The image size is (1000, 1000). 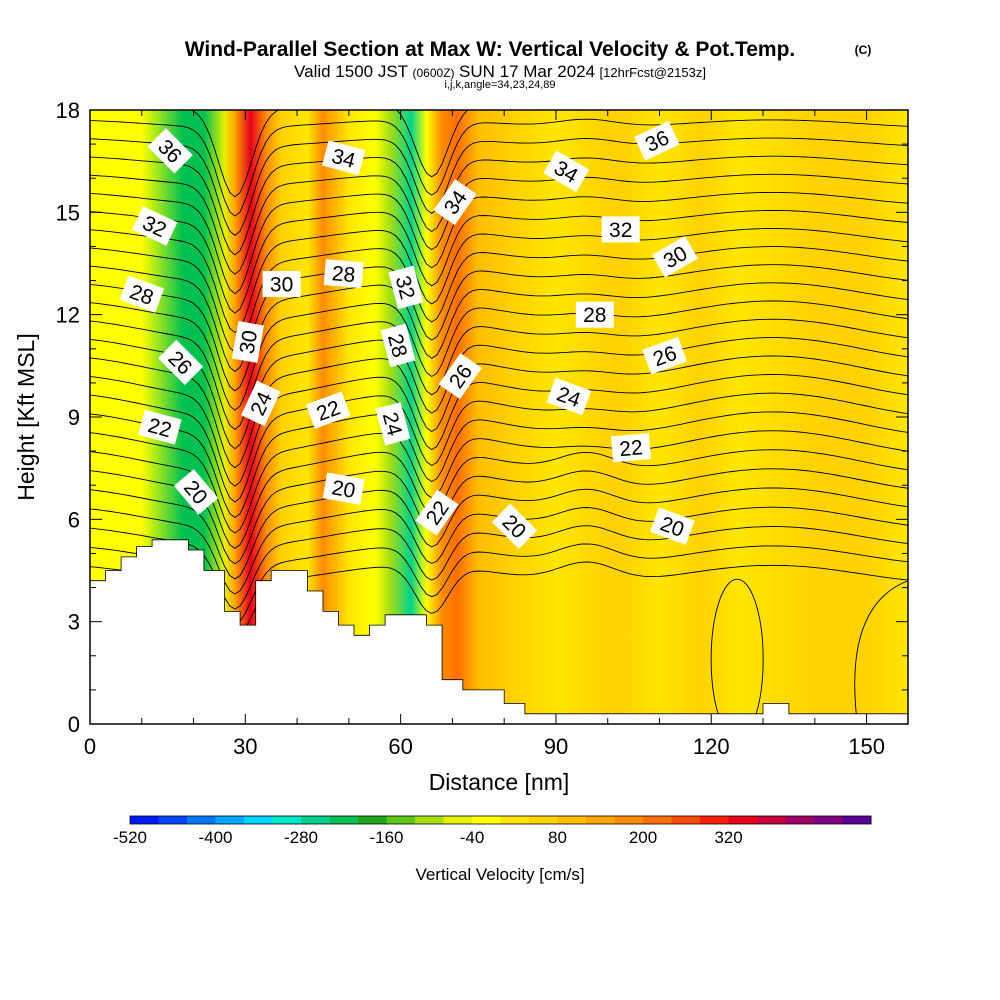 What do you see at coordinates (74, 519) in the screenshot?
I see `y-tick-label: 6` at bounding box center [74, 519].